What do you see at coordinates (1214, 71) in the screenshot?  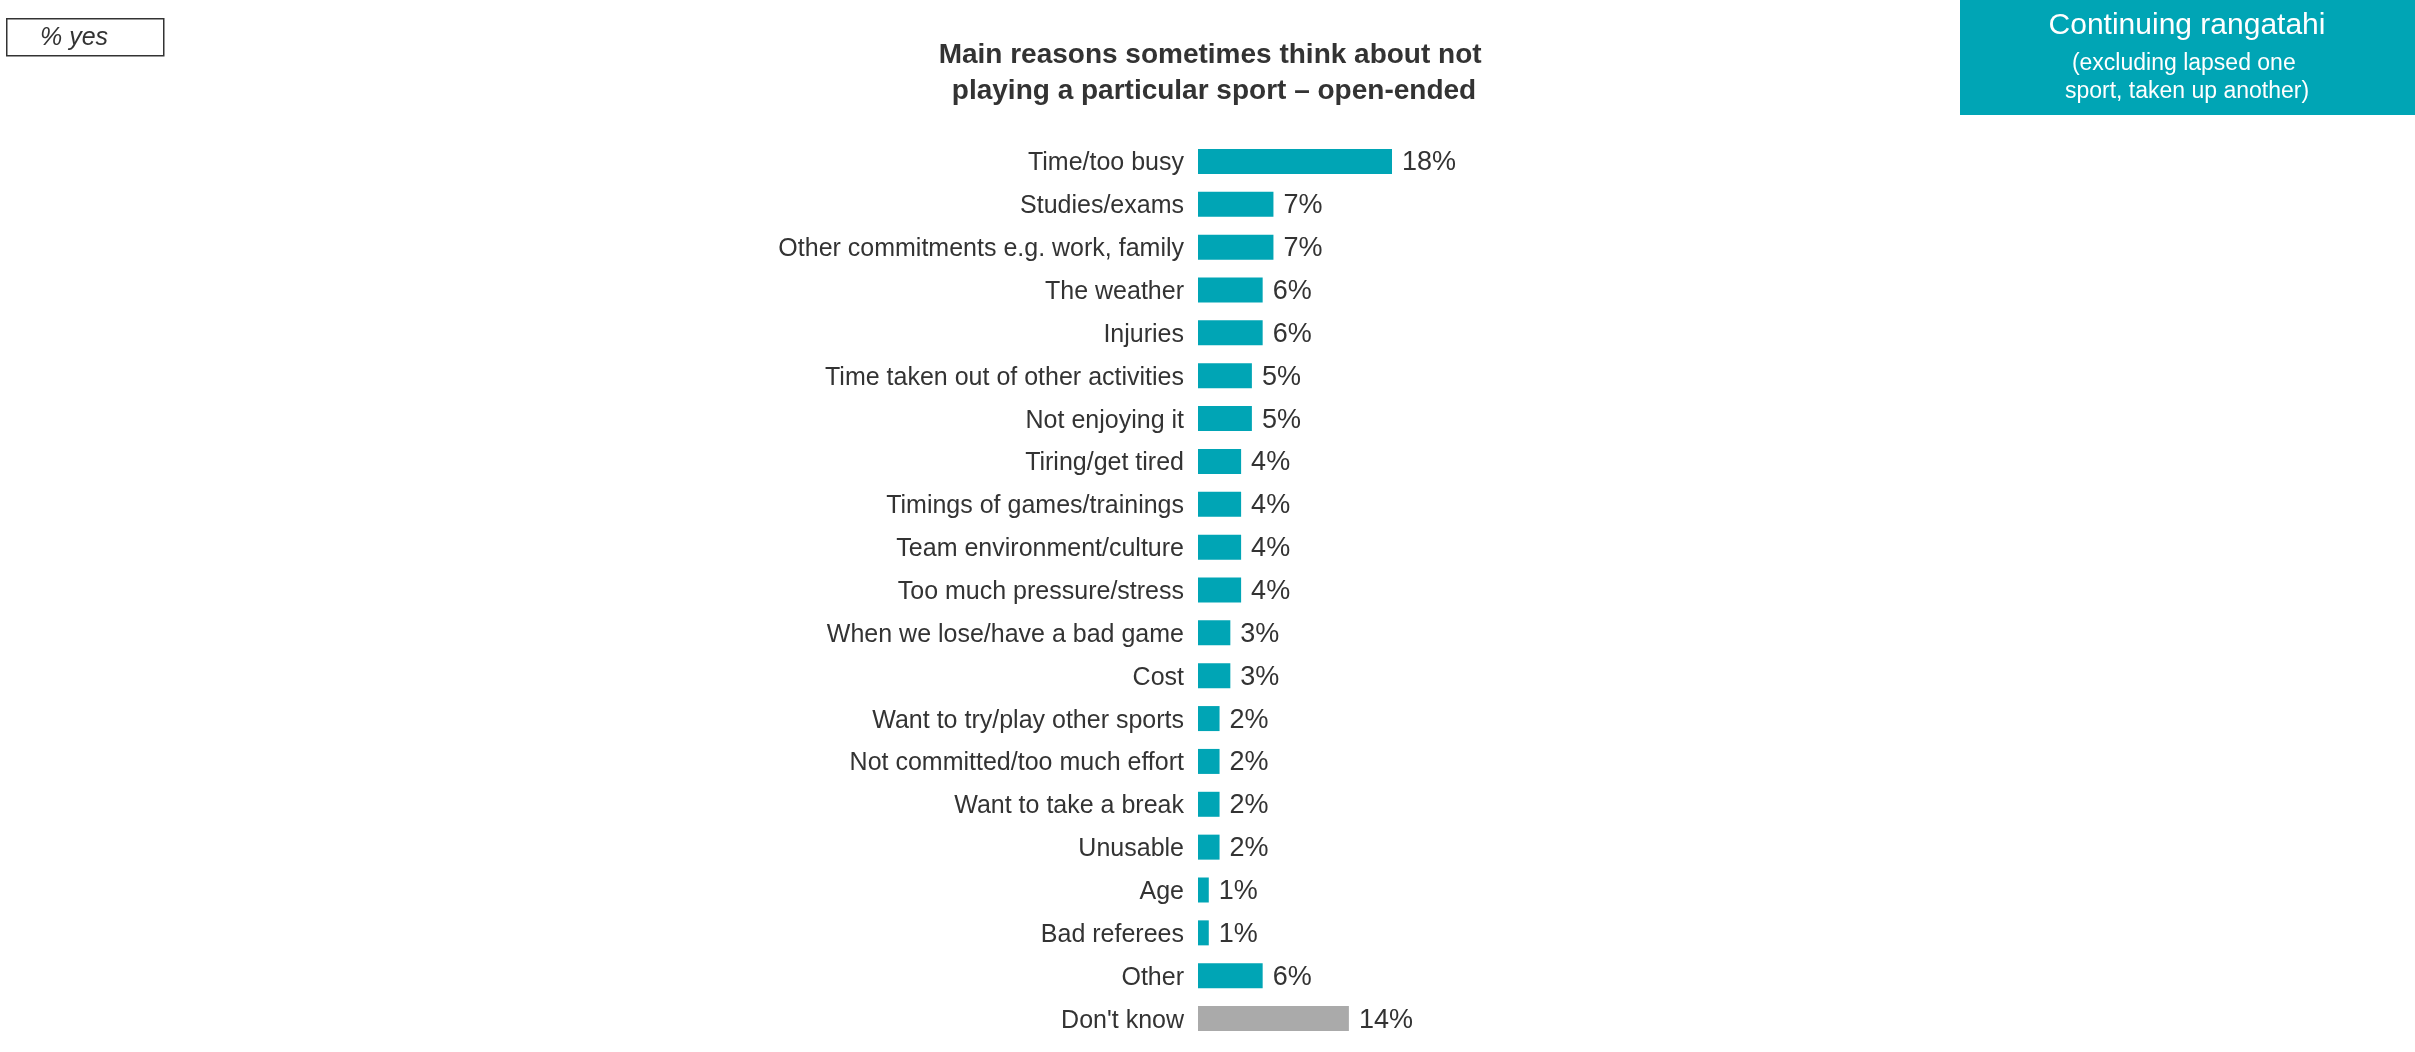 I see `chart-title: Main reasons sometimes think about not playing a particular sport – open-ended` at bounding box center [1214, 71].